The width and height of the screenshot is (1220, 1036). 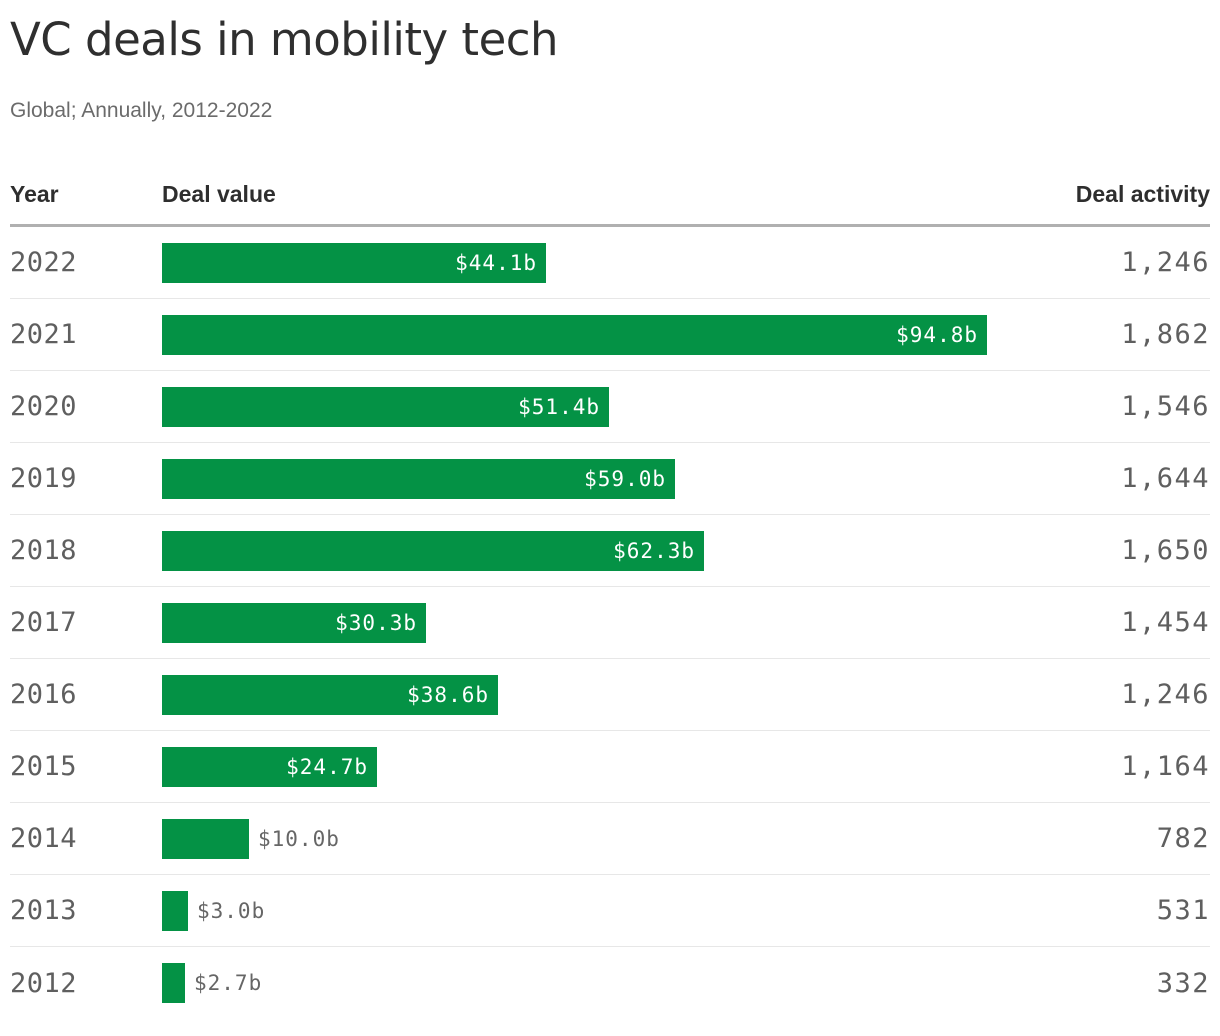 What do you see at coordinates (496, 262) in the screenshot?
I see `bar-value-label: $44.1b` at bounding box center [496, 262].